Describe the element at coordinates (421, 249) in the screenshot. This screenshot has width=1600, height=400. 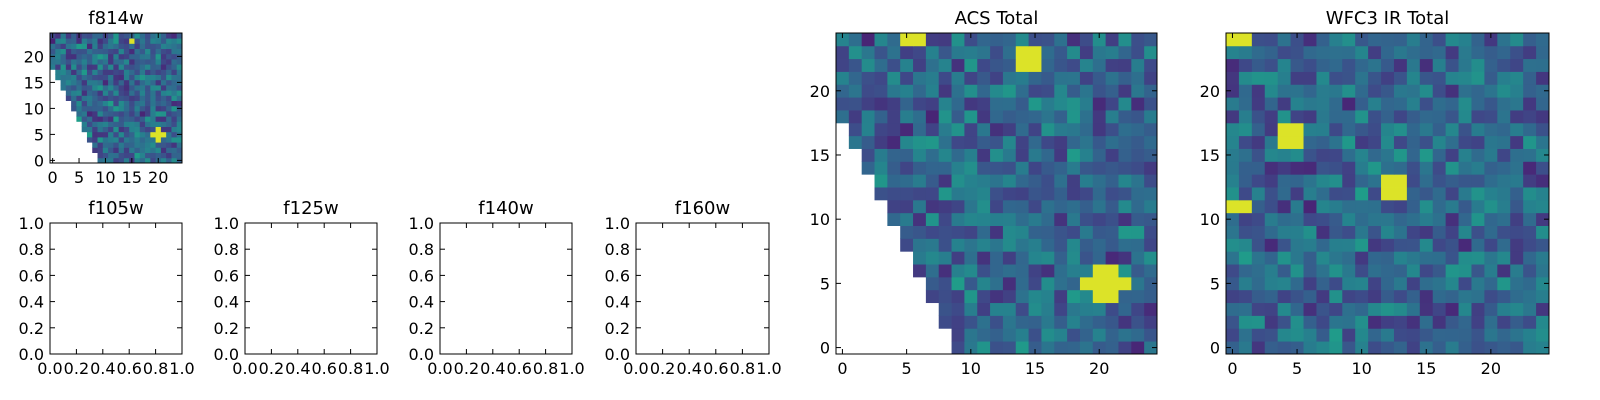
I see `y-tick-label: 0.8` at that location.